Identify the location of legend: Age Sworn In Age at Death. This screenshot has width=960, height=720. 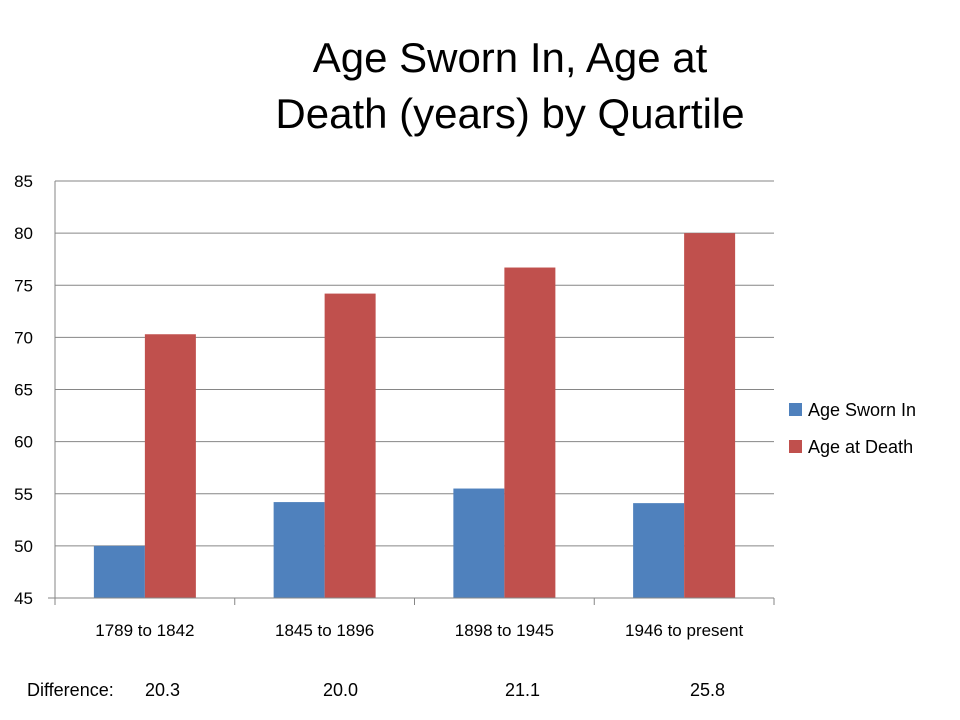
(852, 428).